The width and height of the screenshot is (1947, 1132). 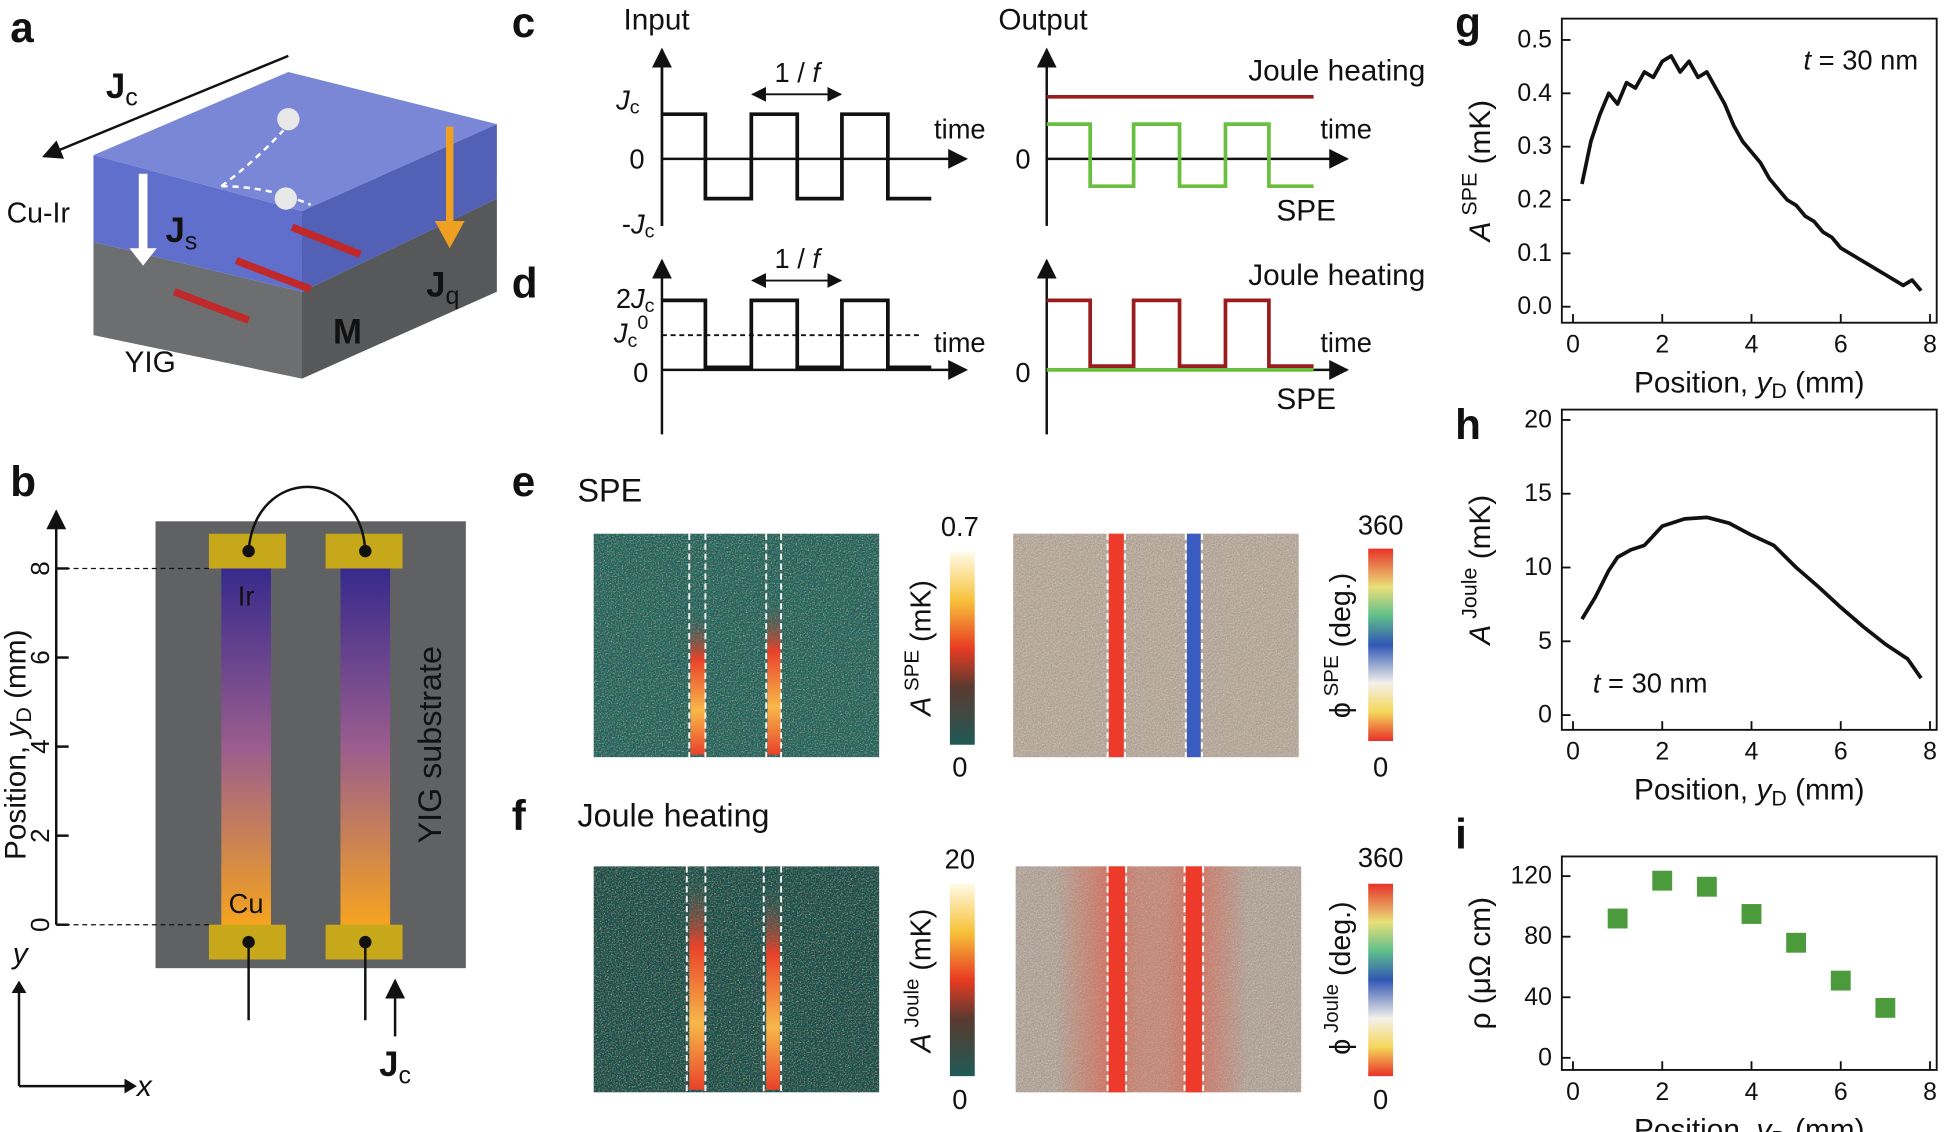 What do you see at coordinates (1534, 93) in the screenshot?
I see `y-tick-label: 0.4` at bounding box center [1534, 93].